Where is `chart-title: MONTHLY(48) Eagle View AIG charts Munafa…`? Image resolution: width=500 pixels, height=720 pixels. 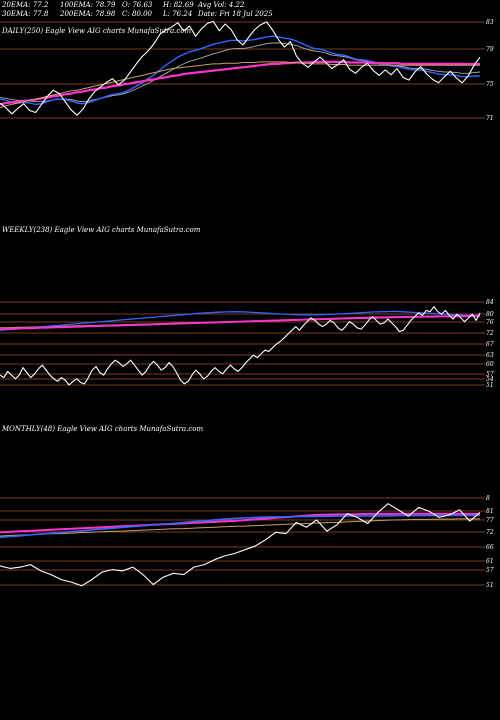
chart-title: MONTHLY(48) Eagle View AIG charts Munafa… is located at coordinates (102, 429).